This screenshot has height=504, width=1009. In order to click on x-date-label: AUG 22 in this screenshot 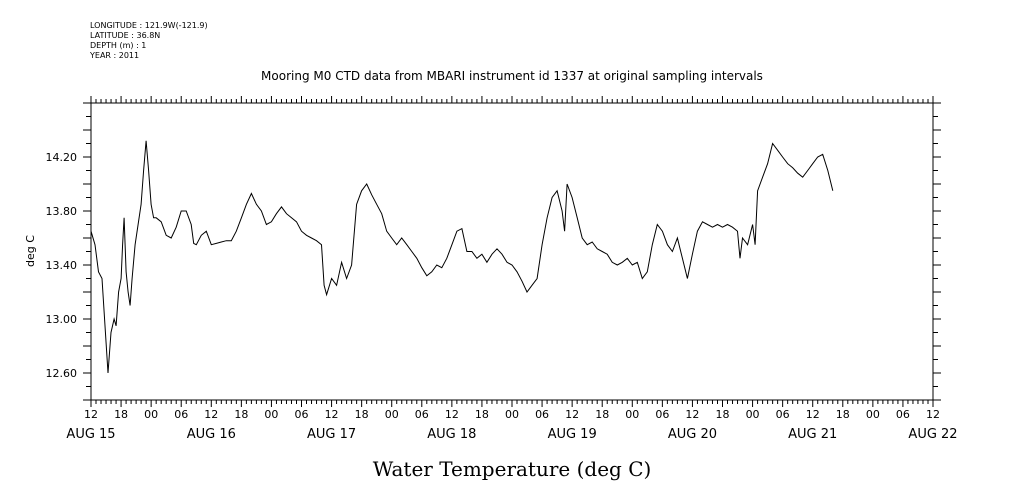, I will do `click(932, 434)`.